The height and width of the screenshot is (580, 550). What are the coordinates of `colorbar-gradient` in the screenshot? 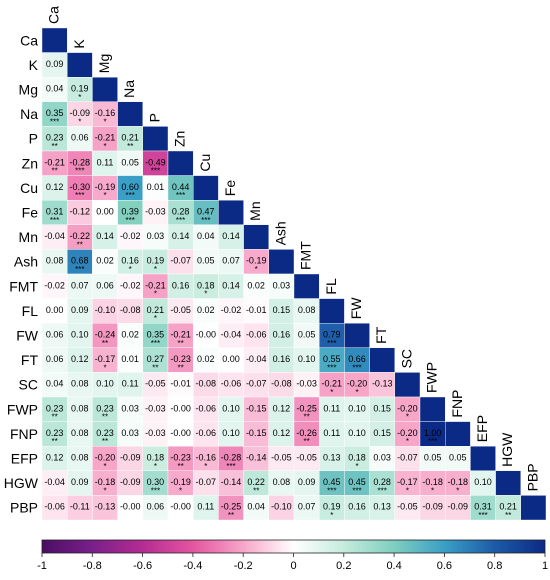 It's located at (293, 546).